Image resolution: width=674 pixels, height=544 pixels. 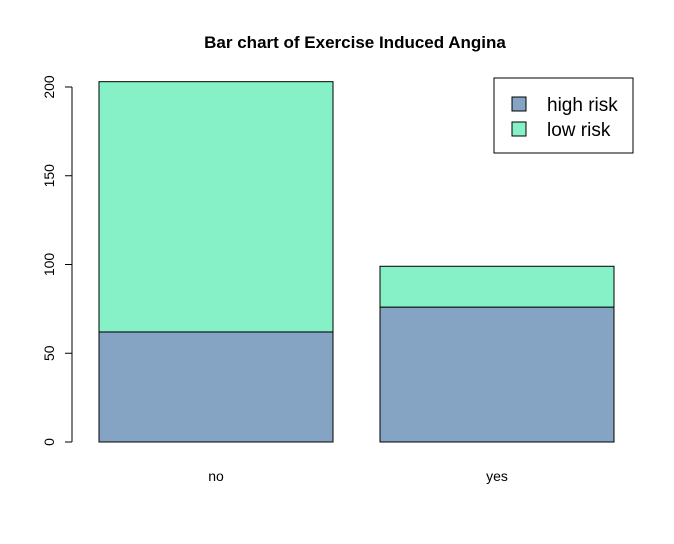 I want to click on x-tick-label: no, so click(x=216, y=476).